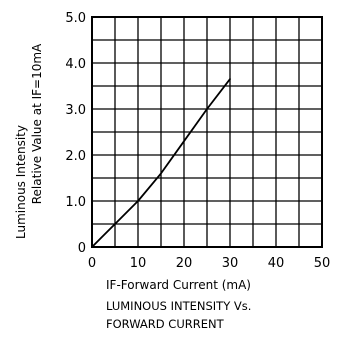 The image size is (338, 343). What do you see at coordinates (230, 263) in the screenshot?
I see `x-tick-label: 30` at bounding box center [230, 263].